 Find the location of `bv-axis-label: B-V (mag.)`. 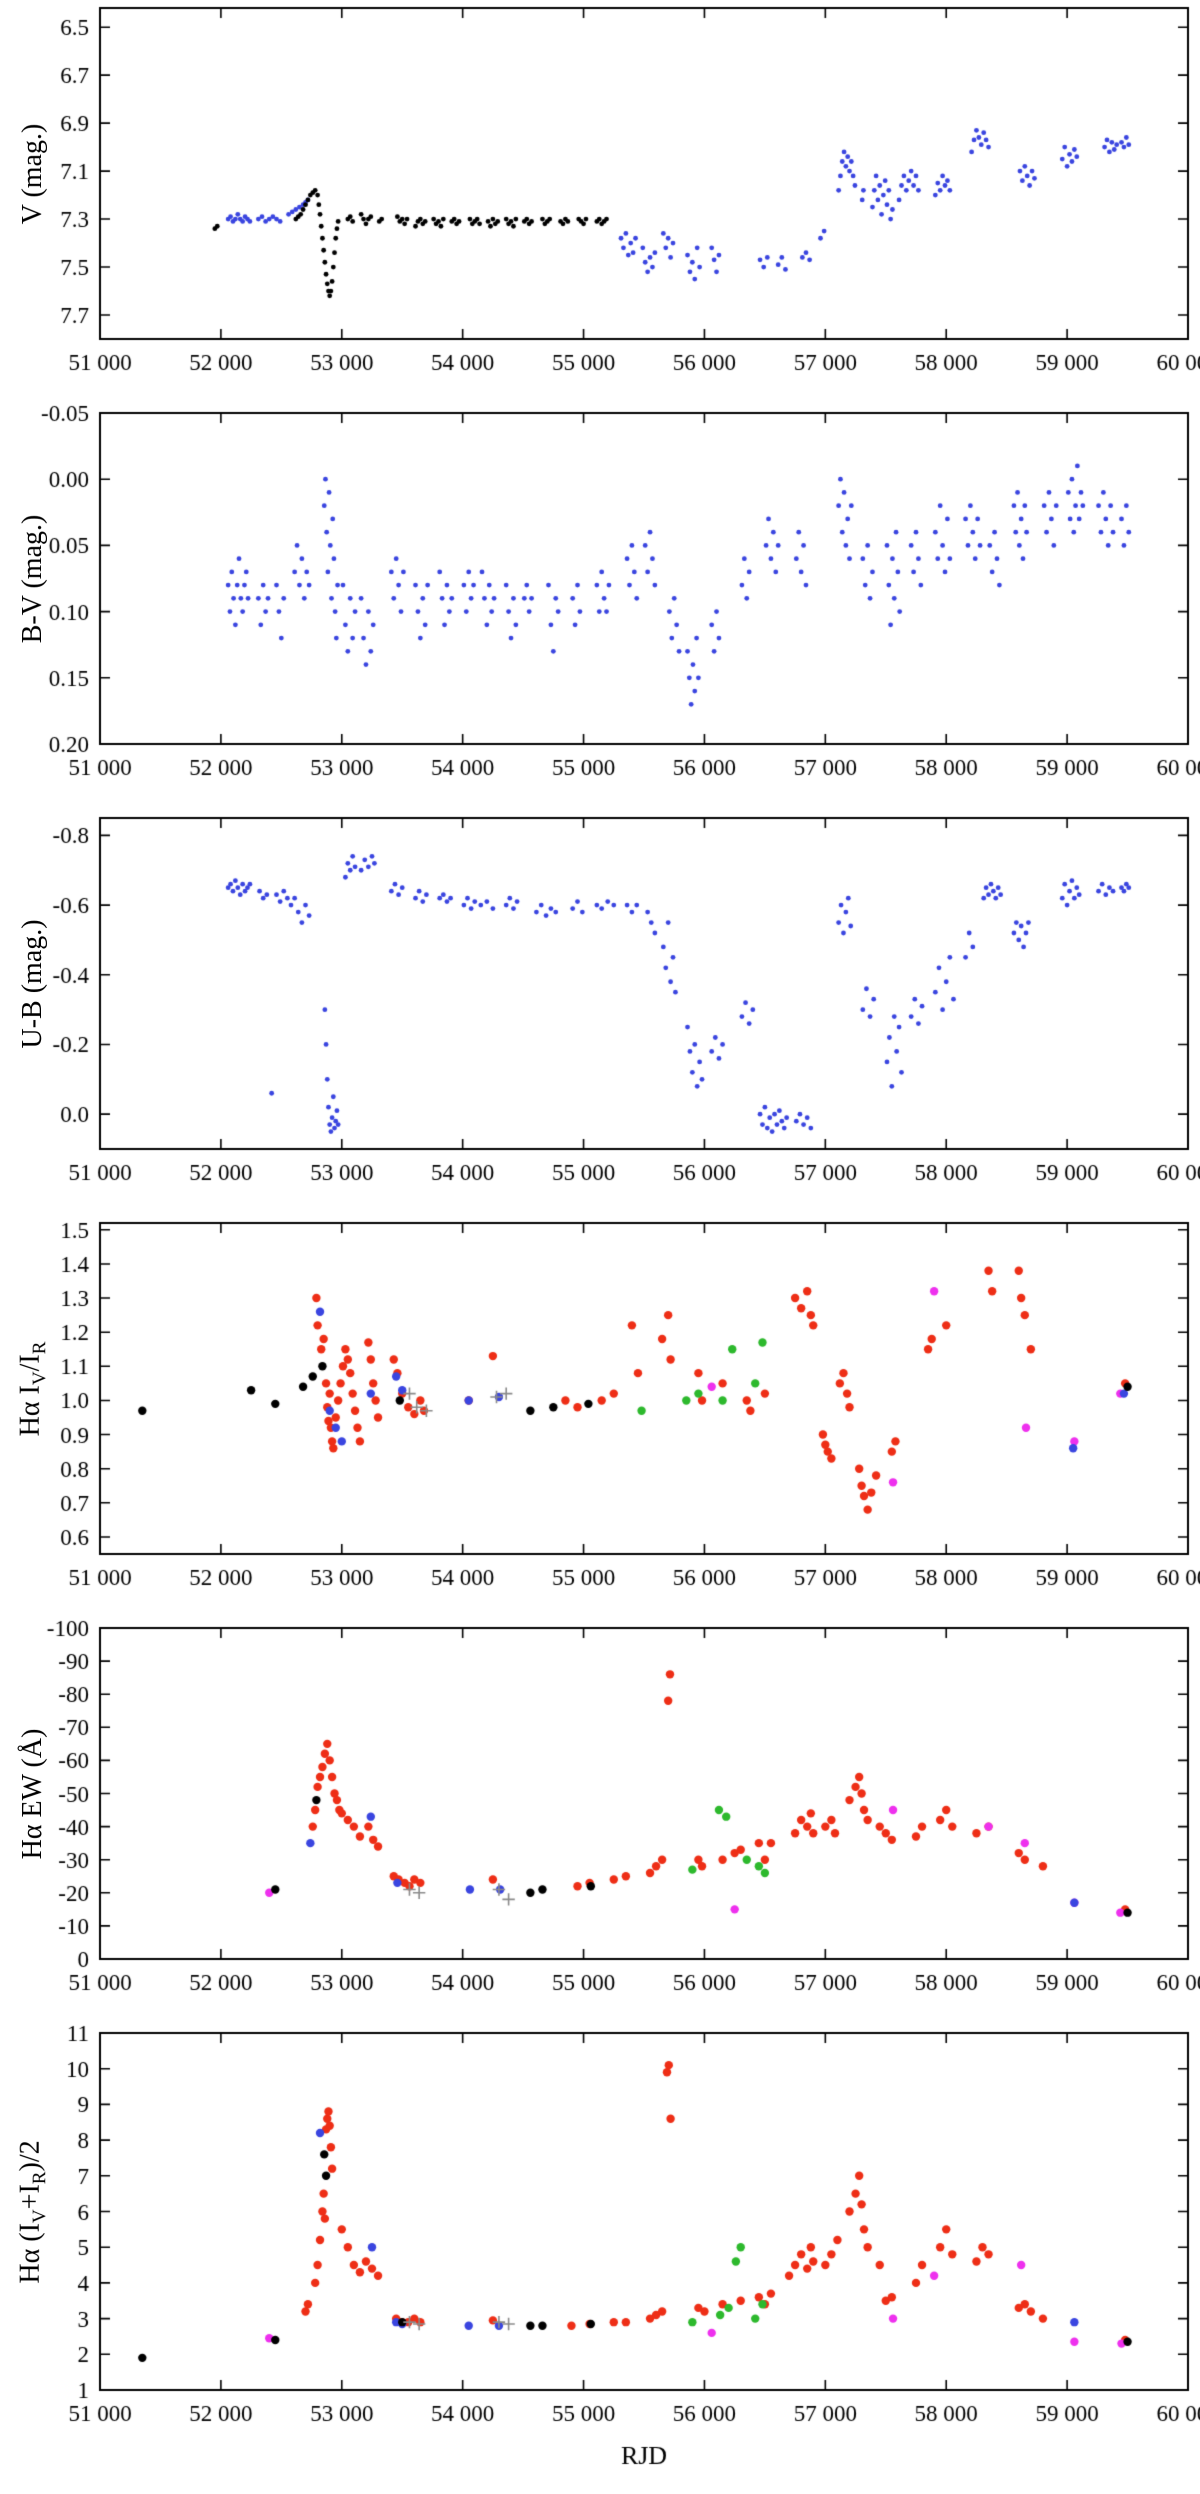

bv-axis-label: B-V (mag.) is located at coordinates (32, 578).